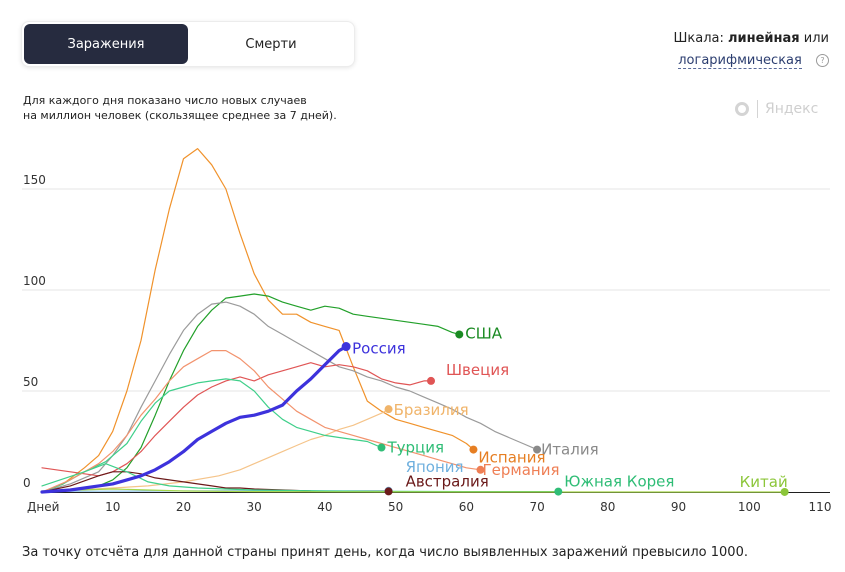 Image resolution: width=845 pixels, height=572 pixels. Describe the element at coordinates (749, 507) in the screenshot. I see `x-tick-label: 100` at that location.